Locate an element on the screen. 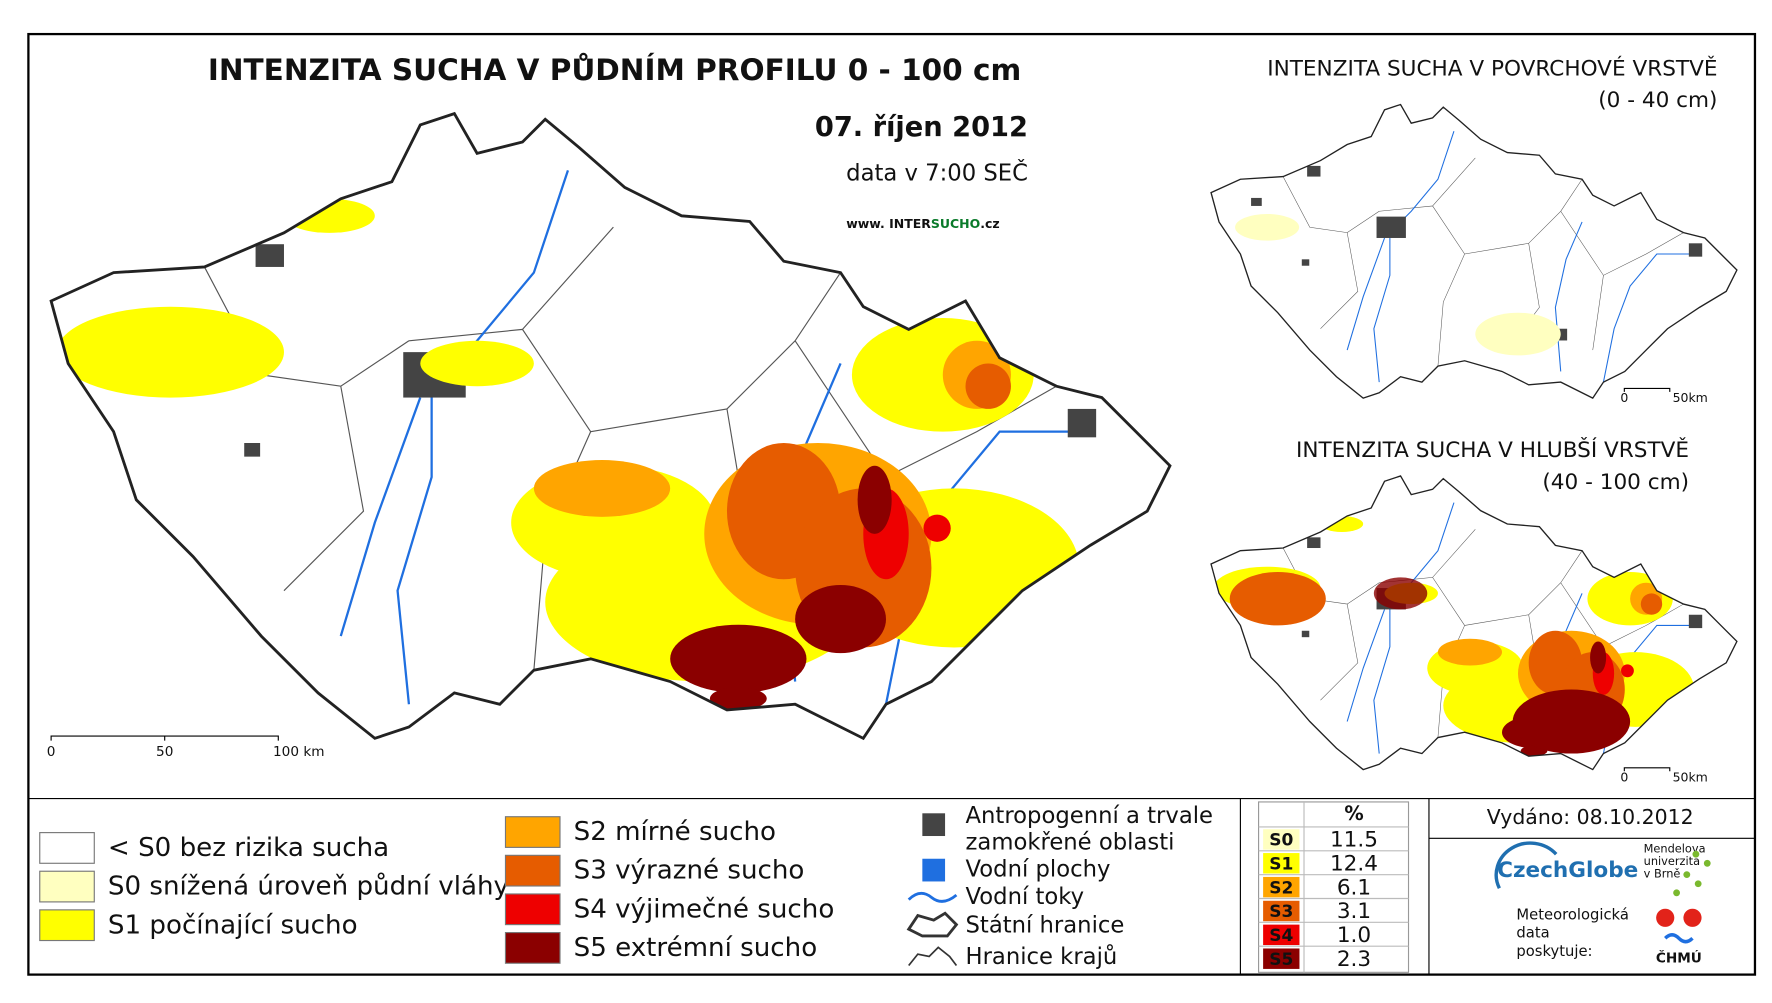 The height and width of the screenshot is (1003, 1772). website-prefix: www. INTER is located at coordinates (888, 222).